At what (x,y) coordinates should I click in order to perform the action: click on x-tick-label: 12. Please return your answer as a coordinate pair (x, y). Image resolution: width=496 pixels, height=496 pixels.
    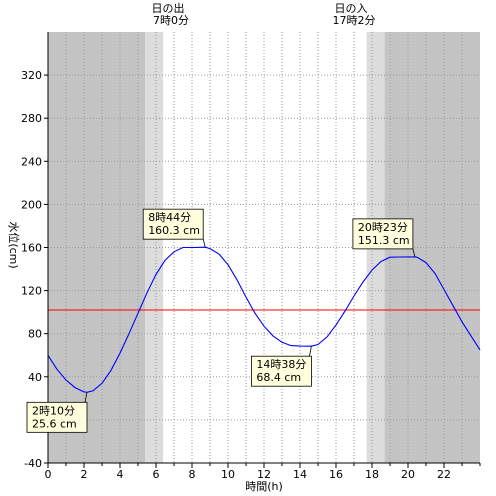
    Looking at the image, I should click on (264, 474).